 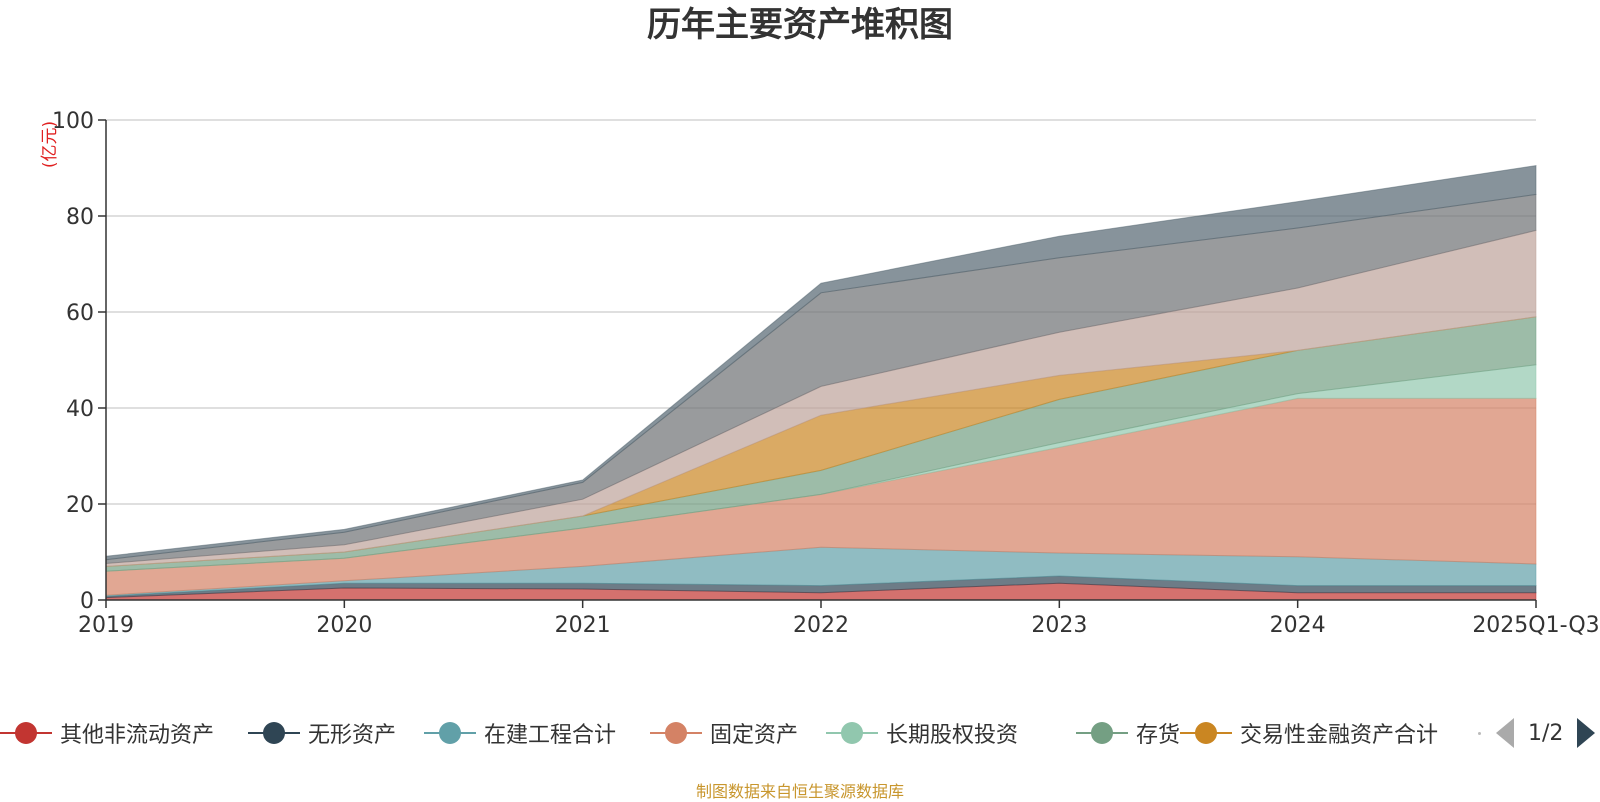 What do you see at coordinates (80, 409) in the screenshot?
I see `y-tick-label: 40` at bounding box center [80, 409].